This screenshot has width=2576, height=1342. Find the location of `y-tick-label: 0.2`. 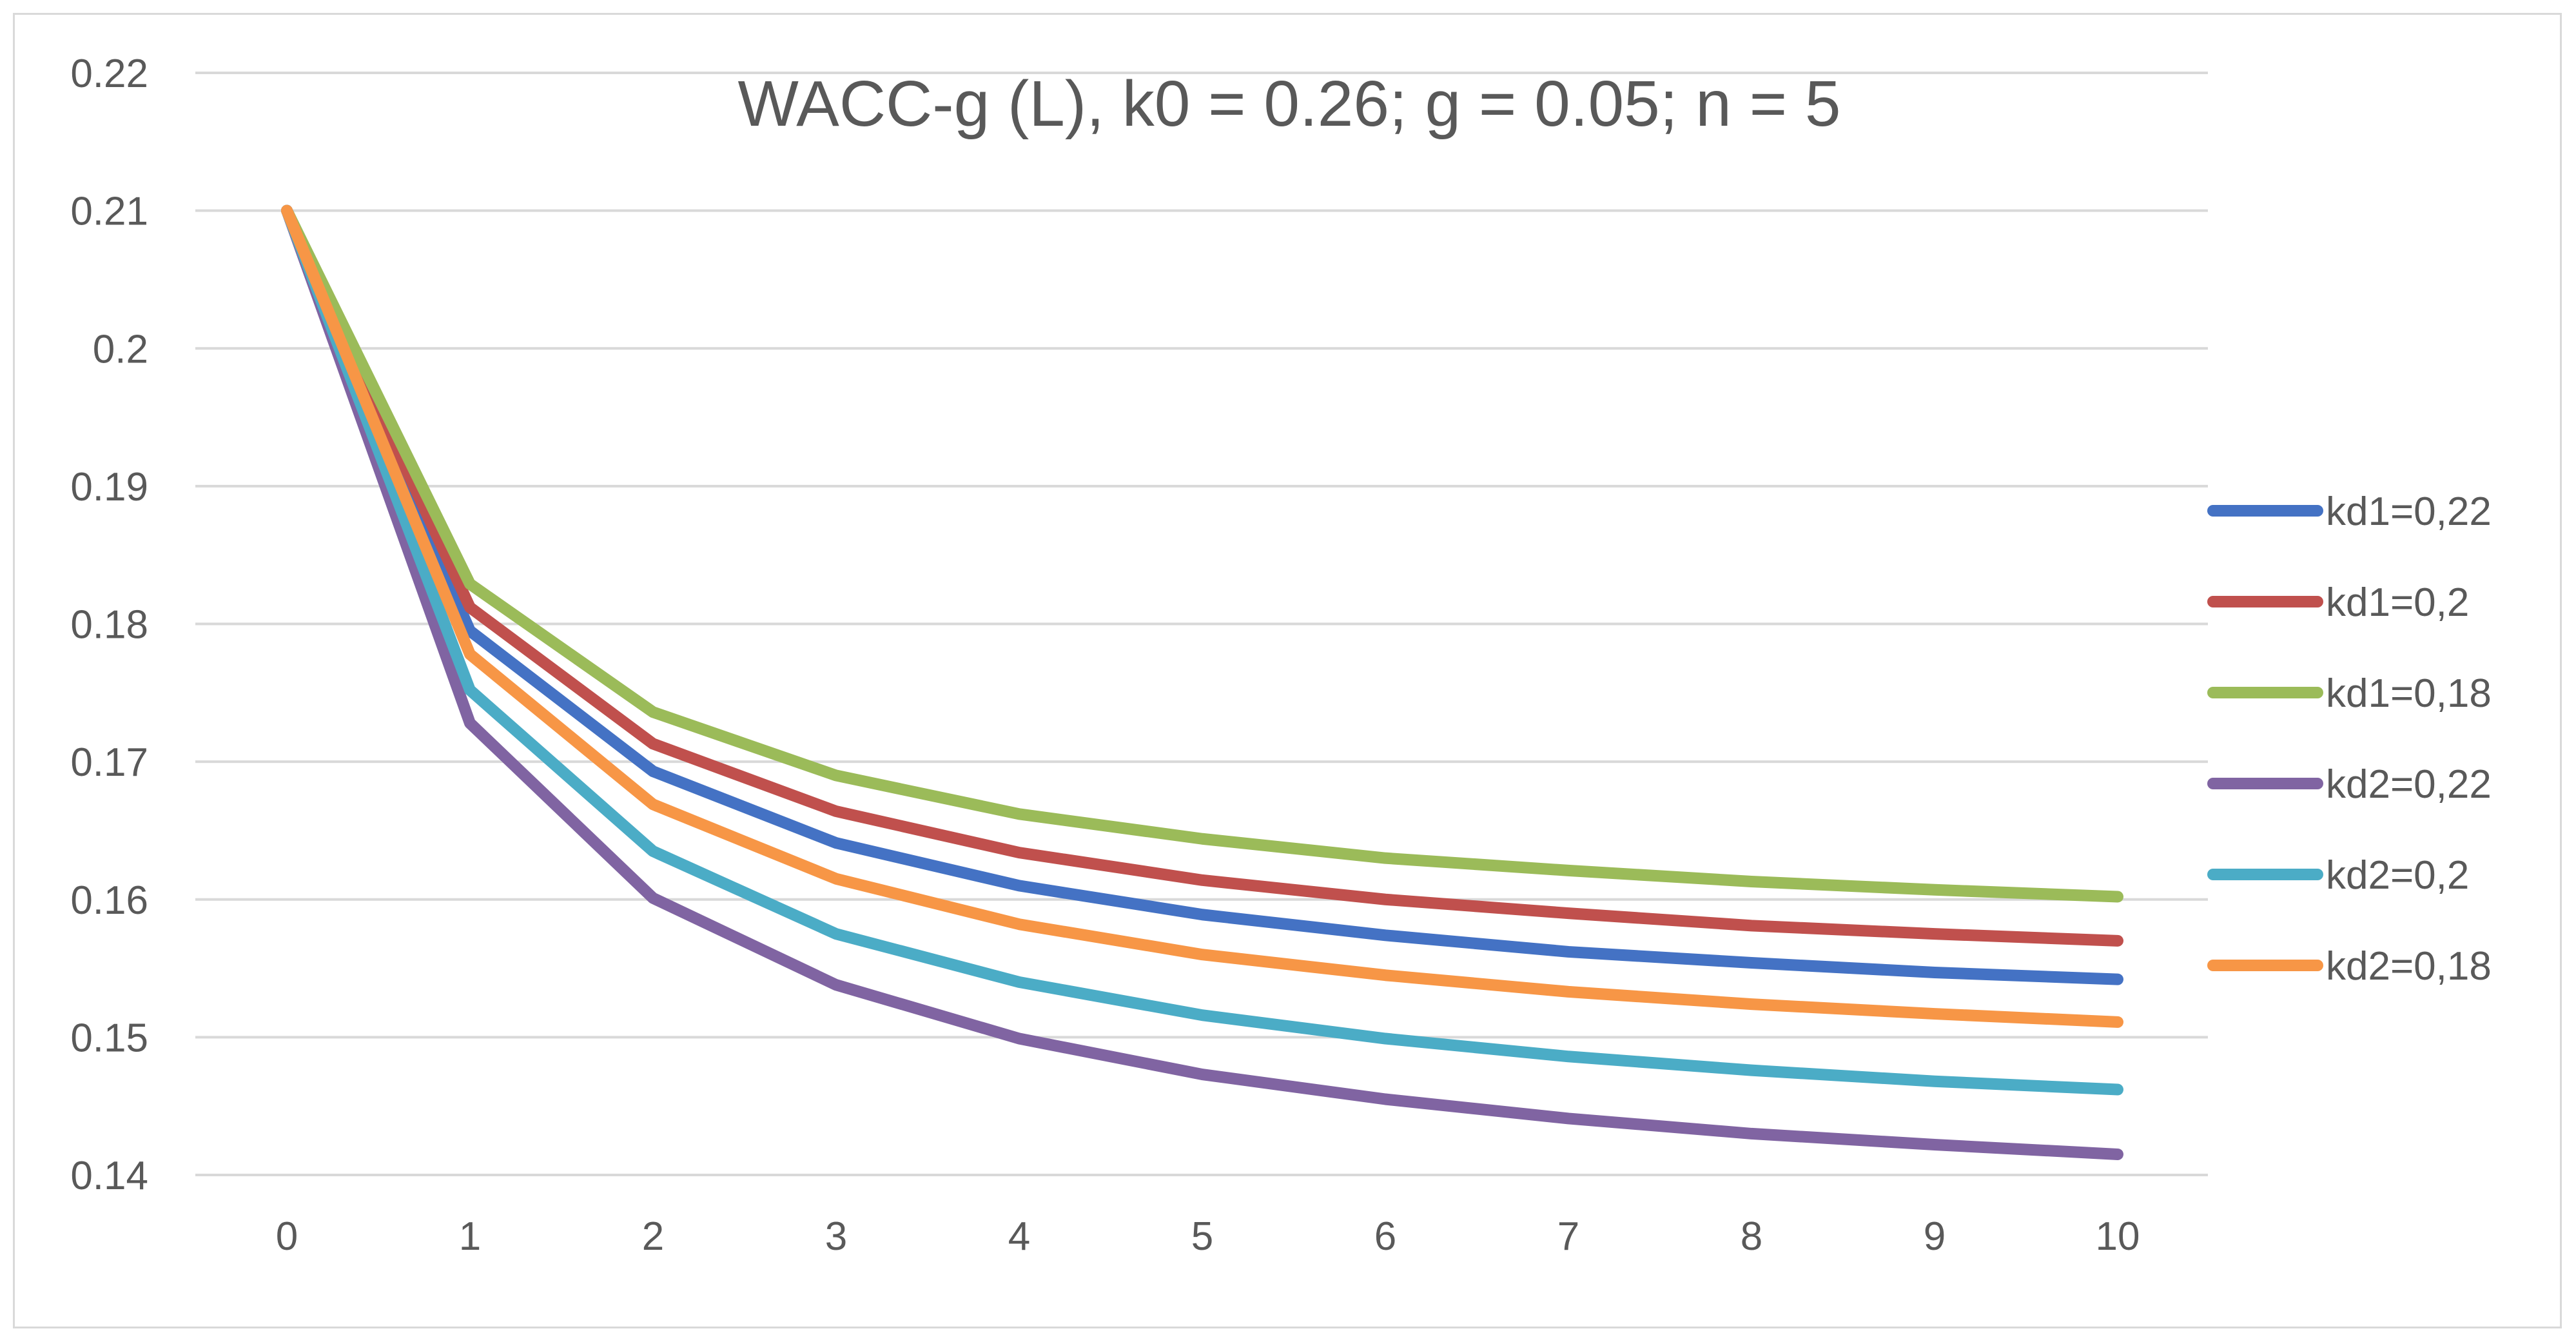

y-tick-label: 0.2 is located at coordinates (121, 349).